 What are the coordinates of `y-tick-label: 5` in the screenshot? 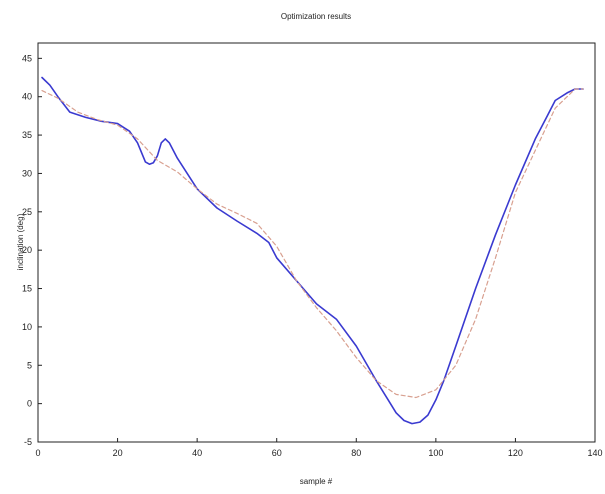 It's located at (29, 365).